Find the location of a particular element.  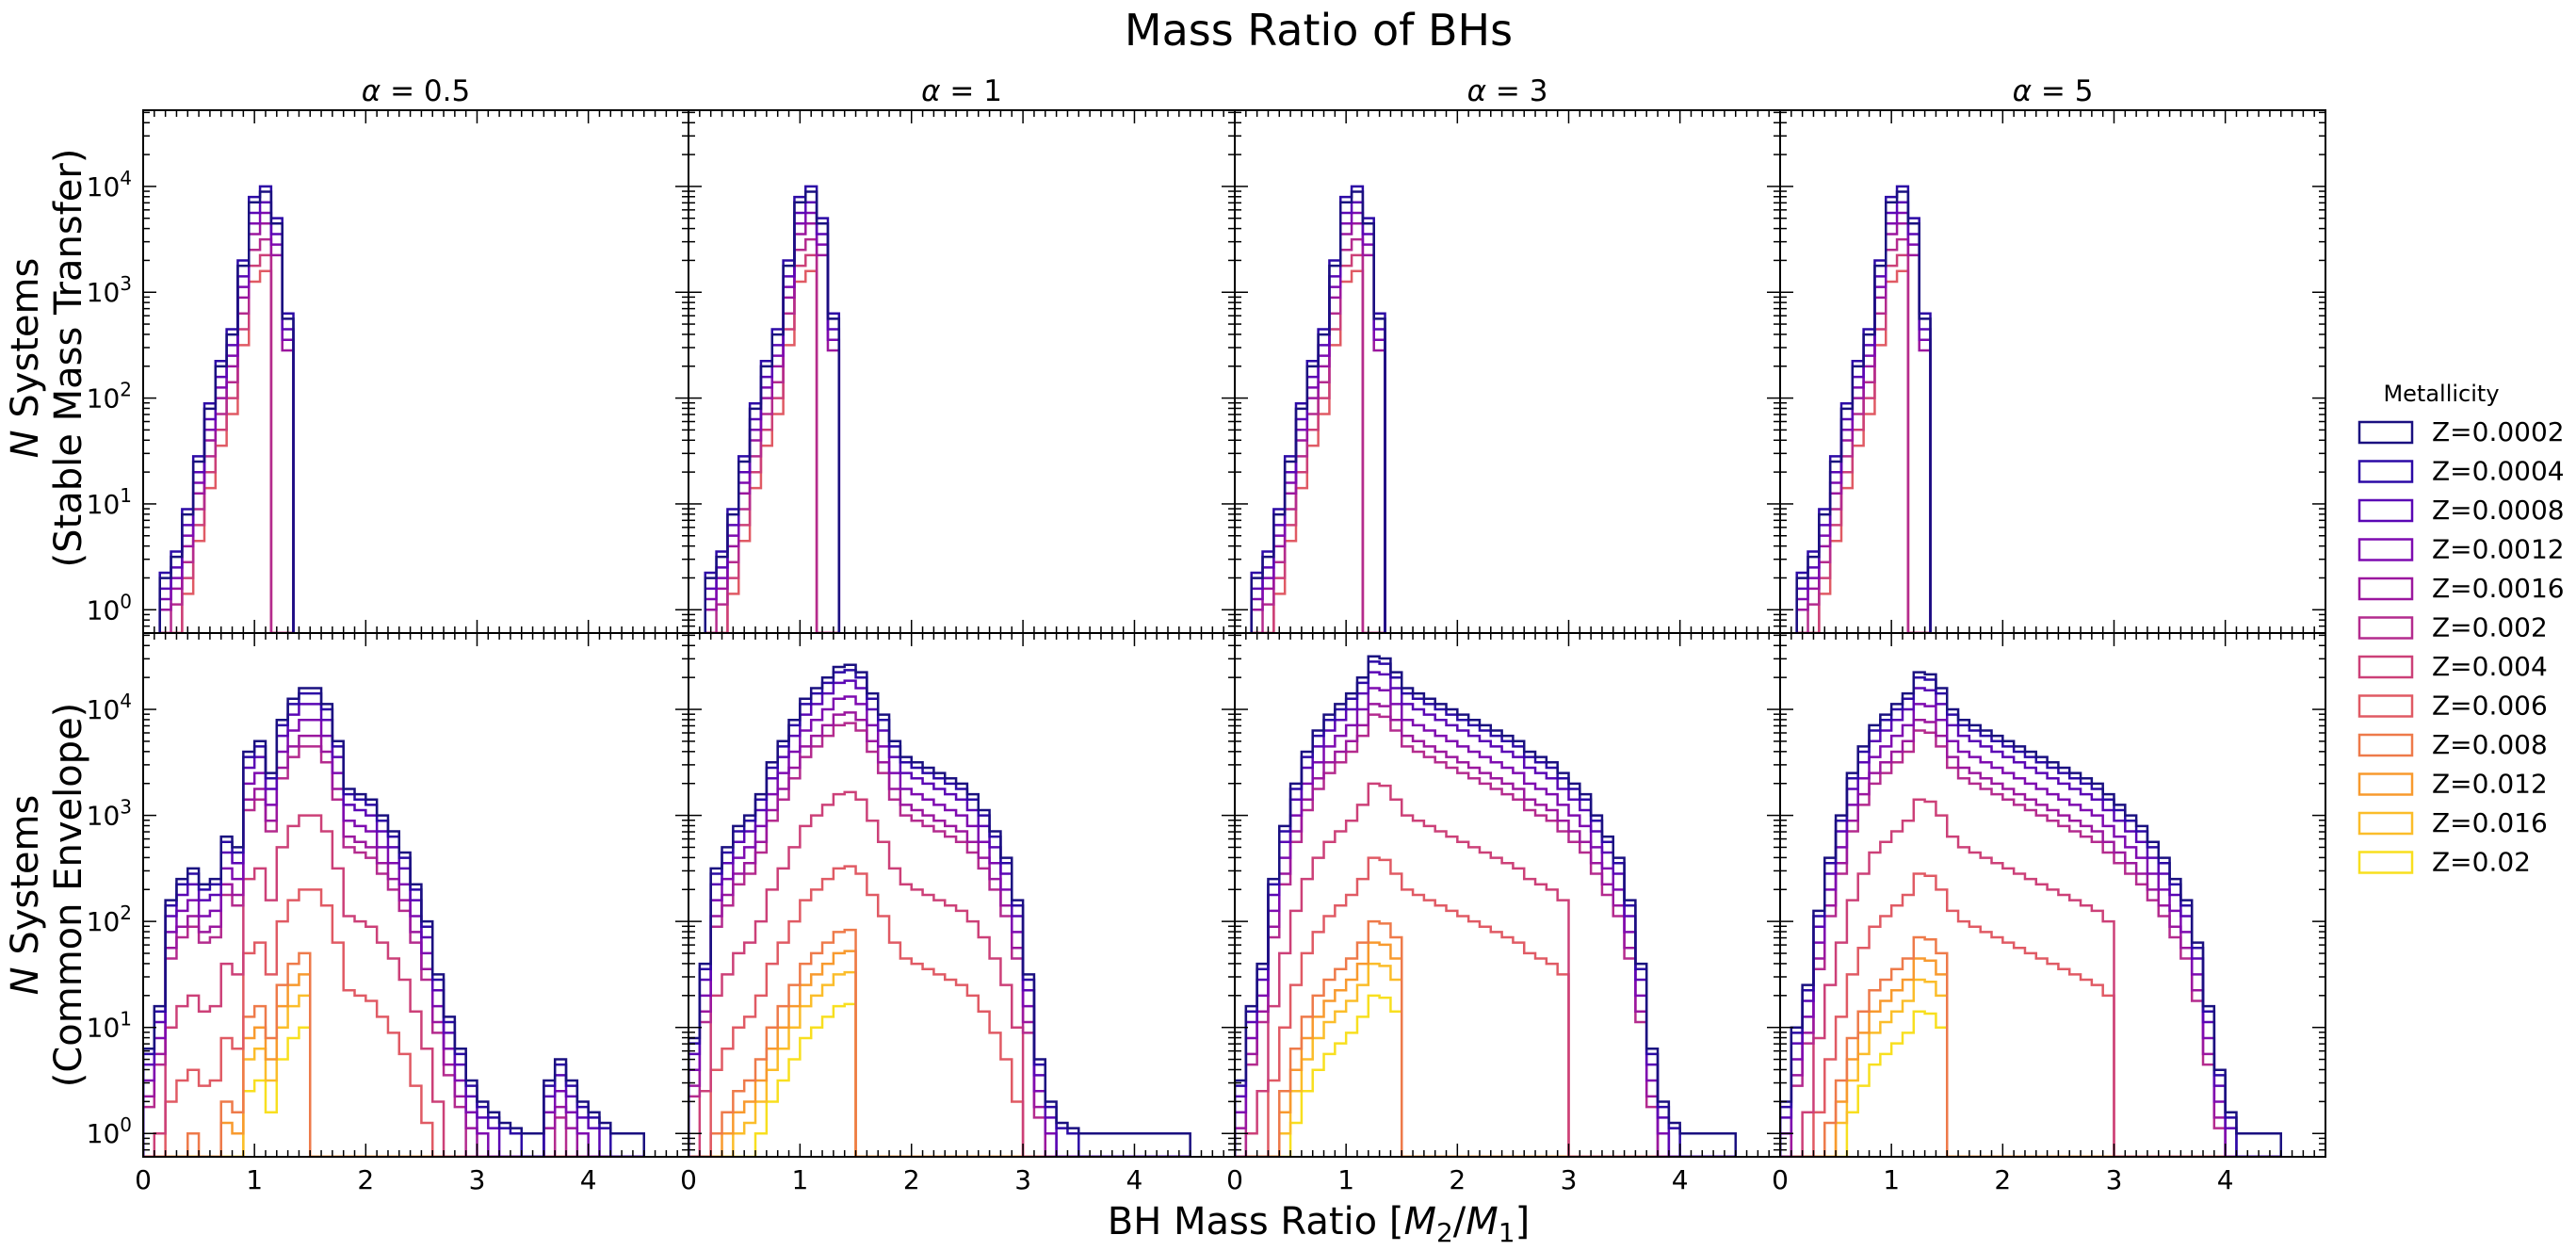

series-Z=0.004-r1-c3 is located at coordinates (2030, 977).